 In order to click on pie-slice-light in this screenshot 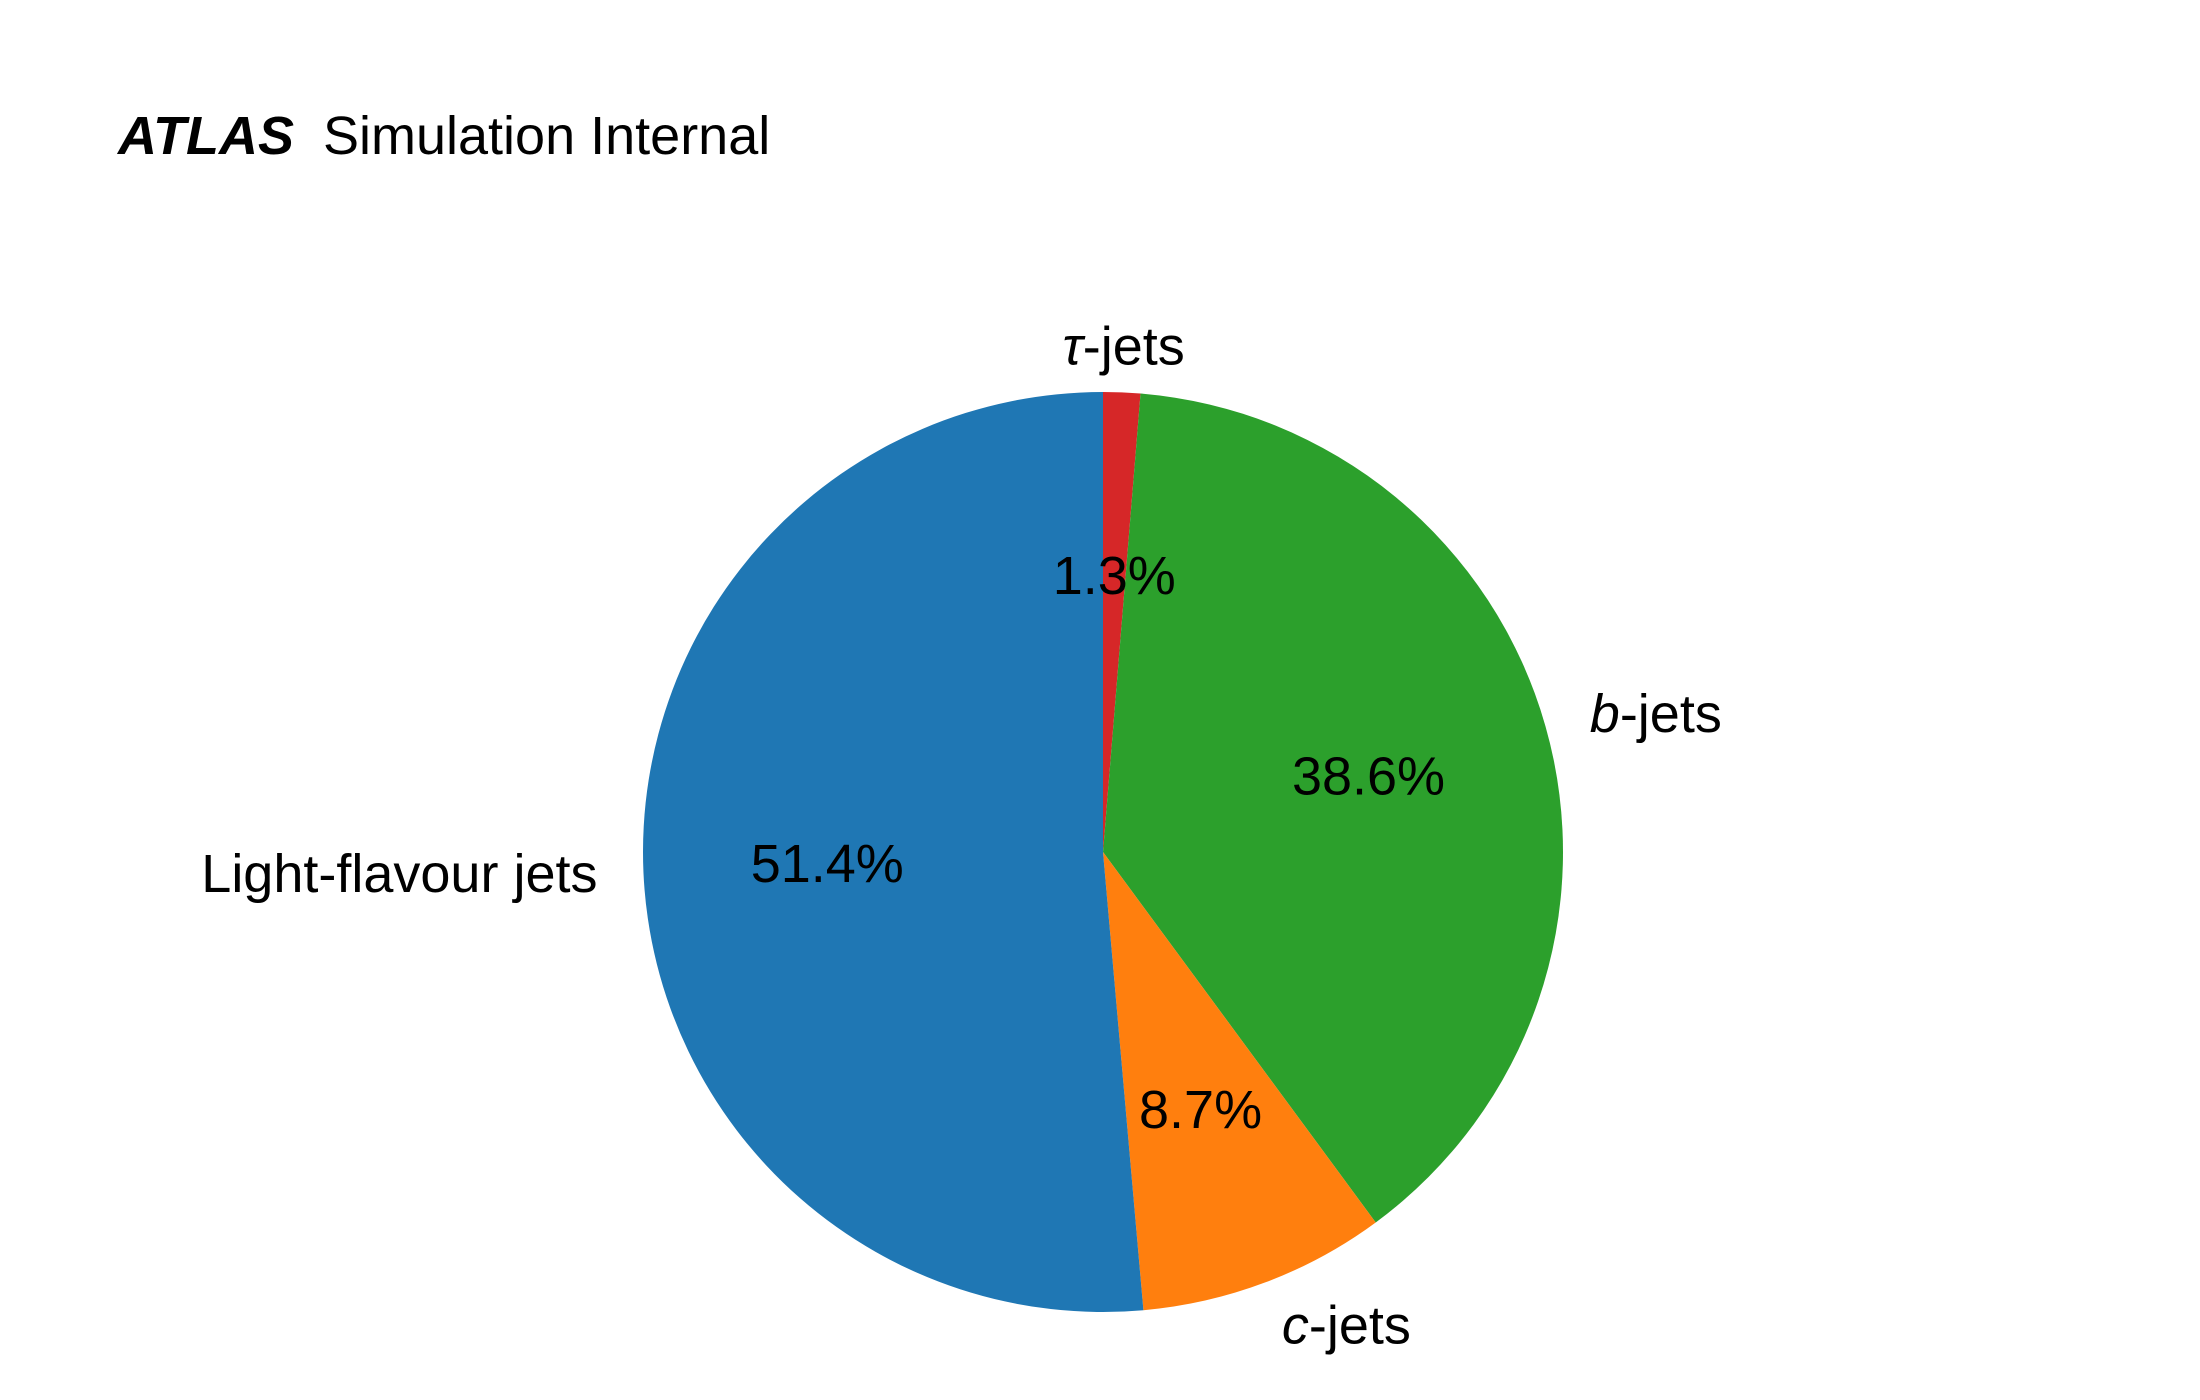, I will do `click(893, 852)`.